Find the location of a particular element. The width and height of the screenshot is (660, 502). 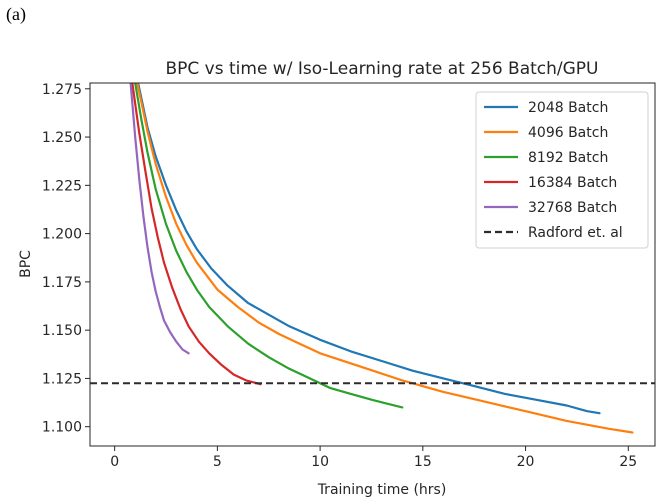

x-axis-label: Training time (hrs) is located at coordinates (382, 490).